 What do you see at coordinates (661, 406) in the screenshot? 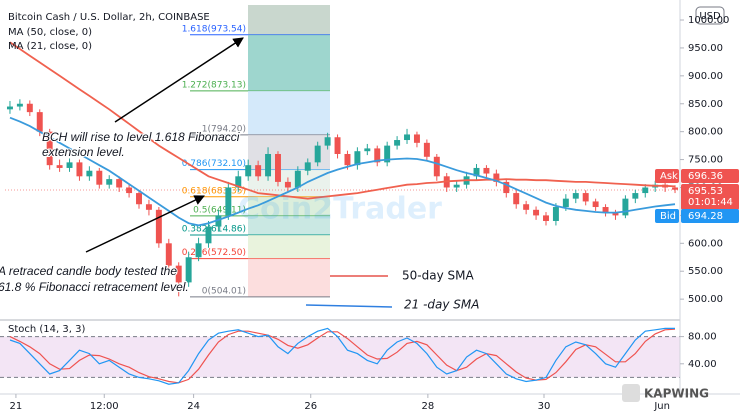
I see `x-tick-label: Jun` at bounding box center [661, 406].